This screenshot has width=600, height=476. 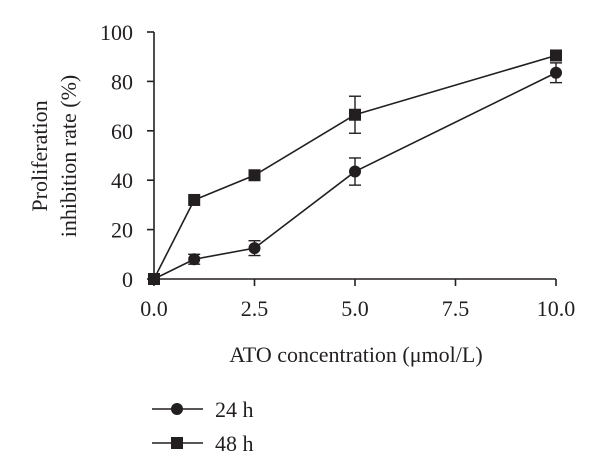 What do you see at coordinates (234, 443) in the screenshot?
I see `legend-label: 48 h` at bounding box center [234, 443].